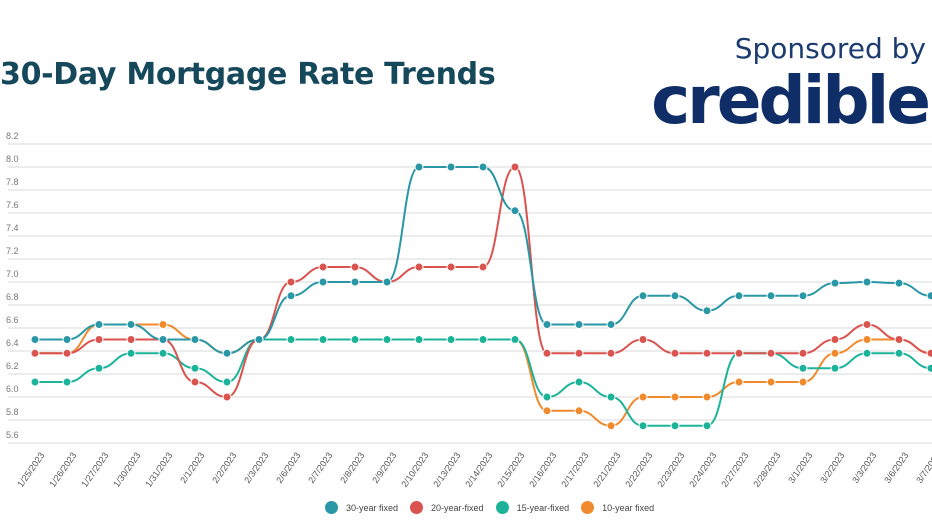 The width and height of the screenshot is (932, 524). Describe the element at coordinates (372, 507) in the screenshot. I see `legend-label: 30-year fixed` at that location.